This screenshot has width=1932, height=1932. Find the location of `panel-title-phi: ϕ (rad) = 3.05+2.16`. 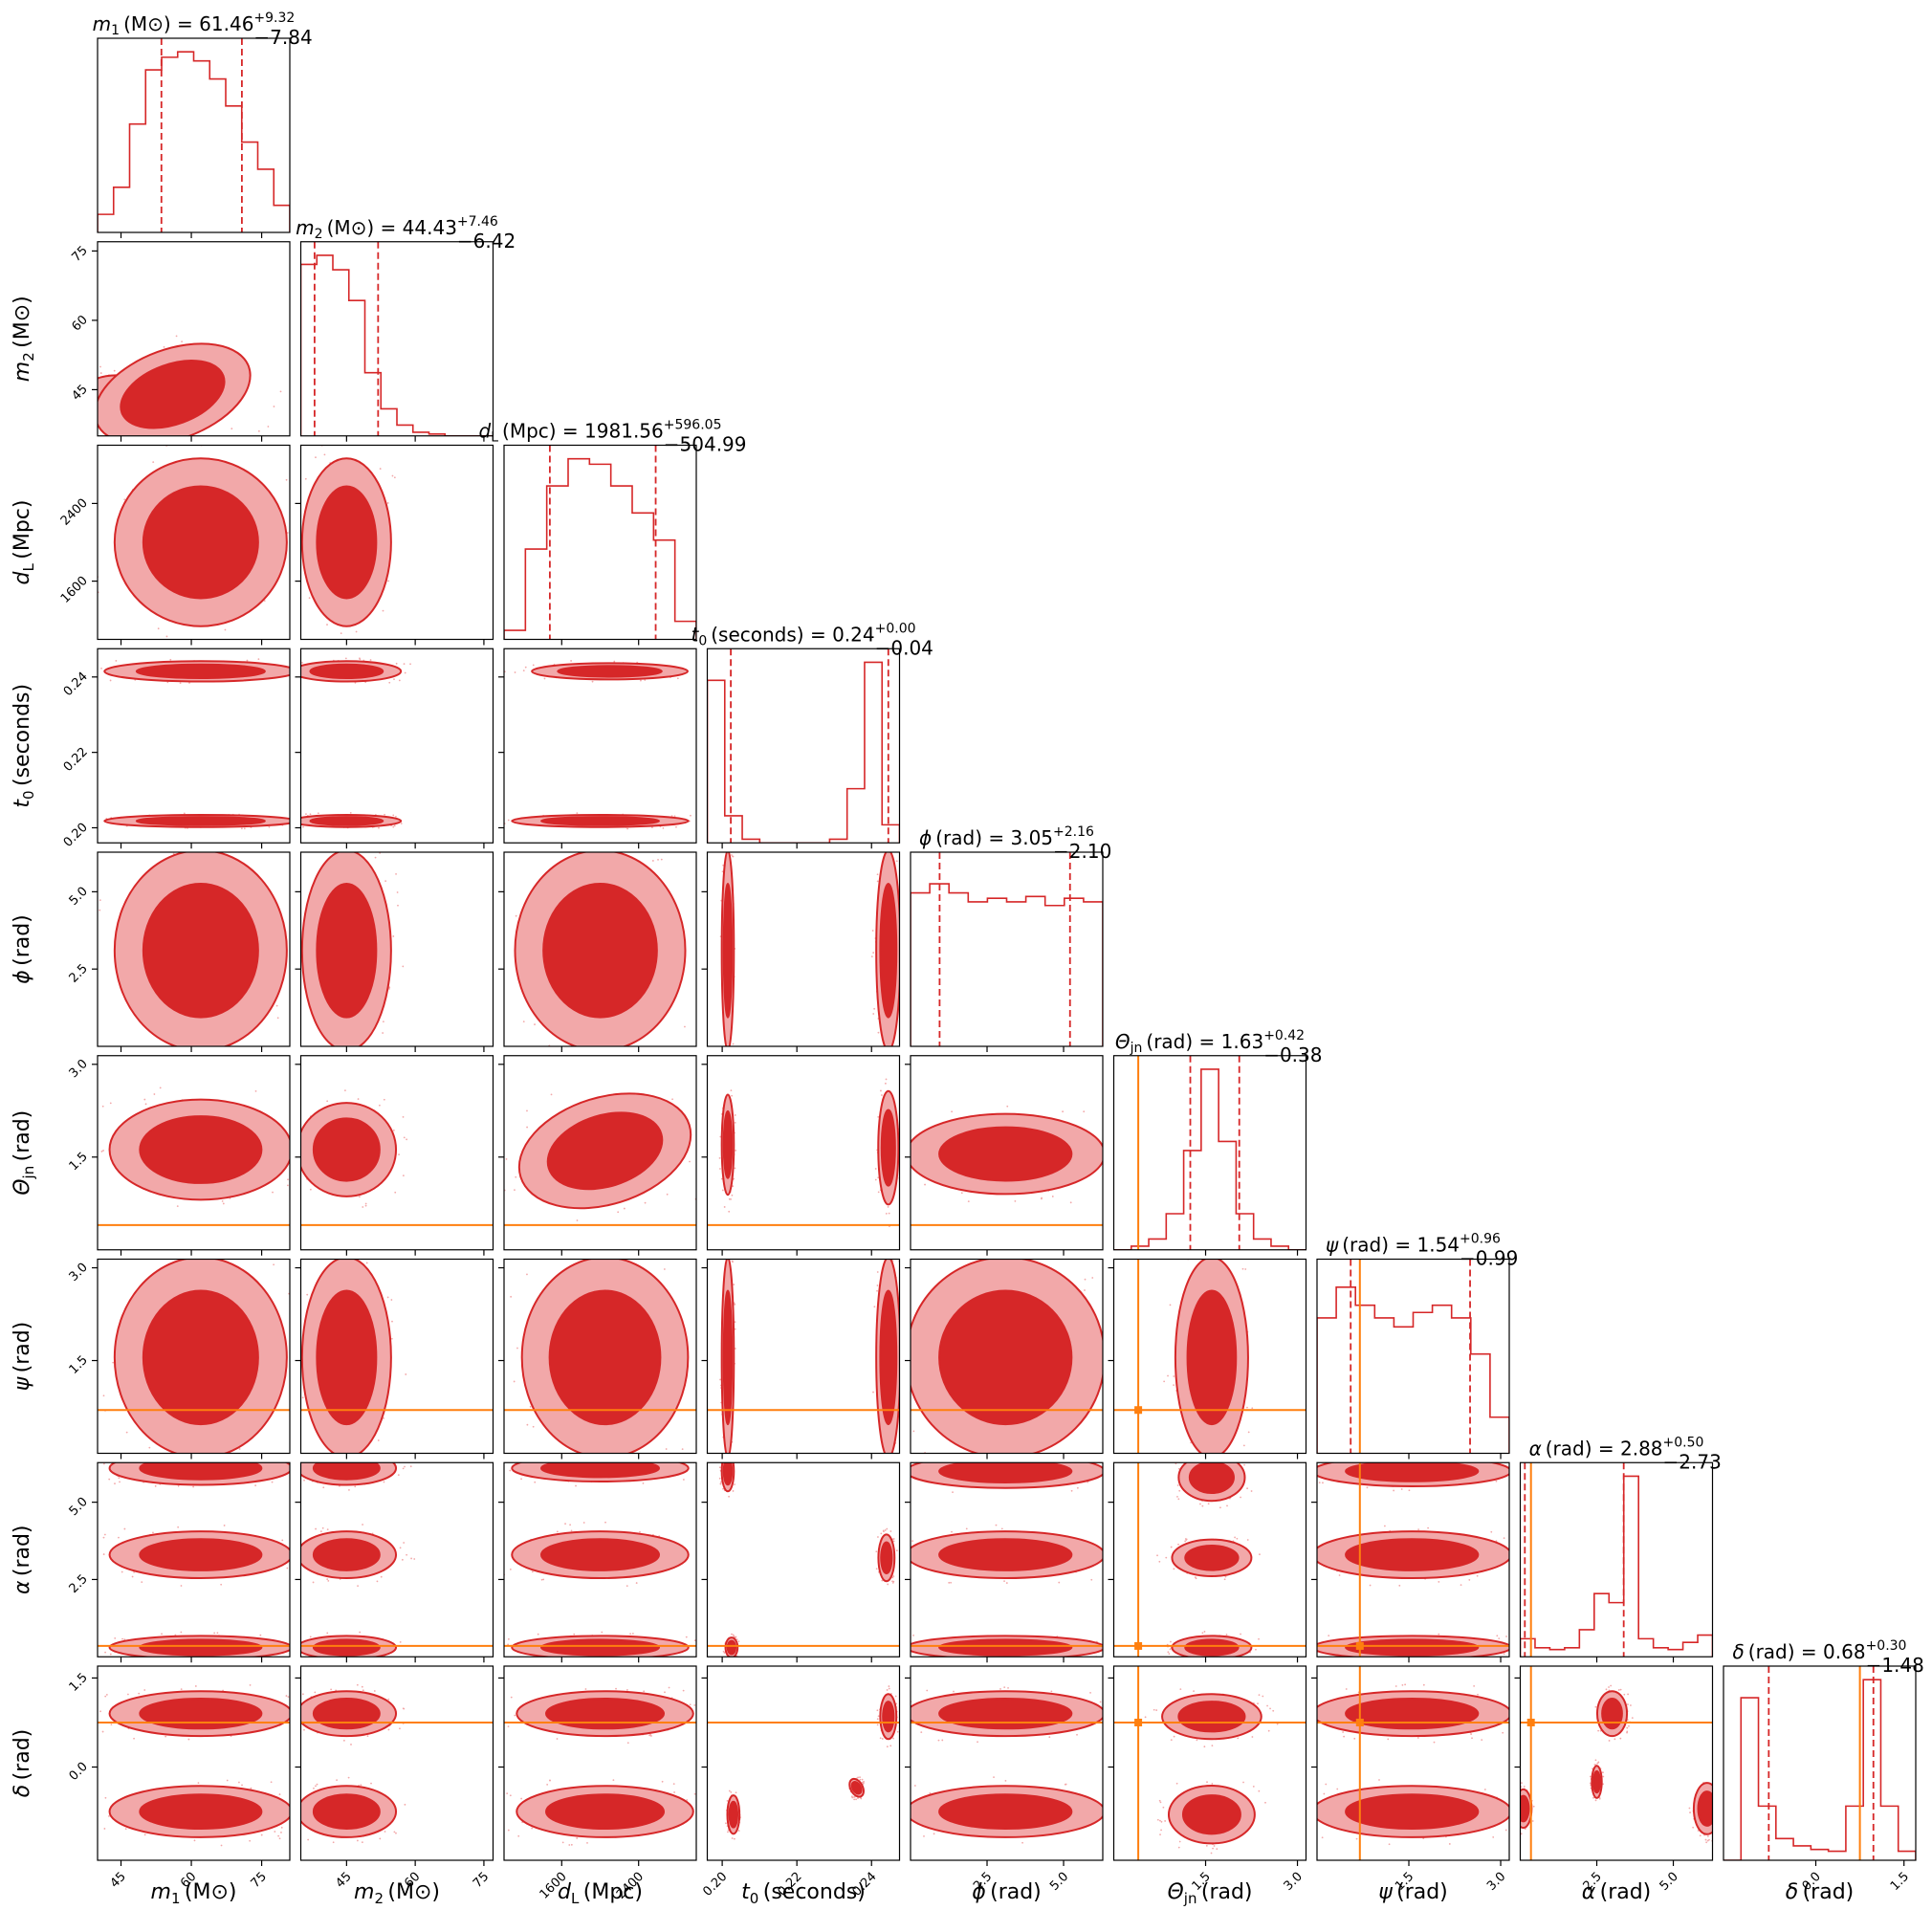

panel-title-phi: ϕ (rad) = 3.05+2.16 is located at coordinates (1007, 836).